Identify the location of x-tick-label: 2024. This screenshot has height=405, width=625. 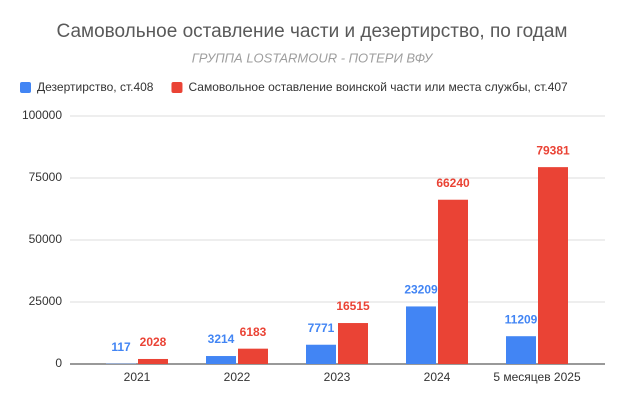
(437, 377).